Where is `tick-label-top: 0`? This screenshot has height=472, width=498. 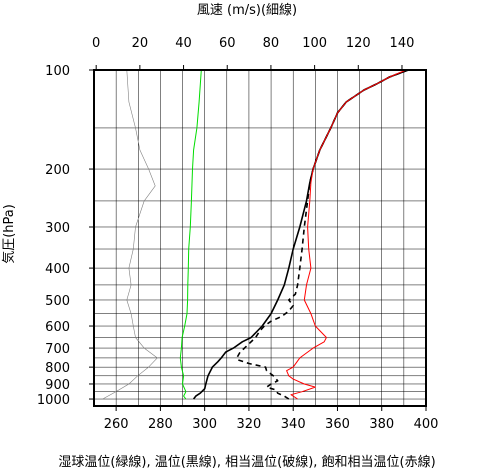 tick-label-top: 0 is located at coordinates (96, 43).